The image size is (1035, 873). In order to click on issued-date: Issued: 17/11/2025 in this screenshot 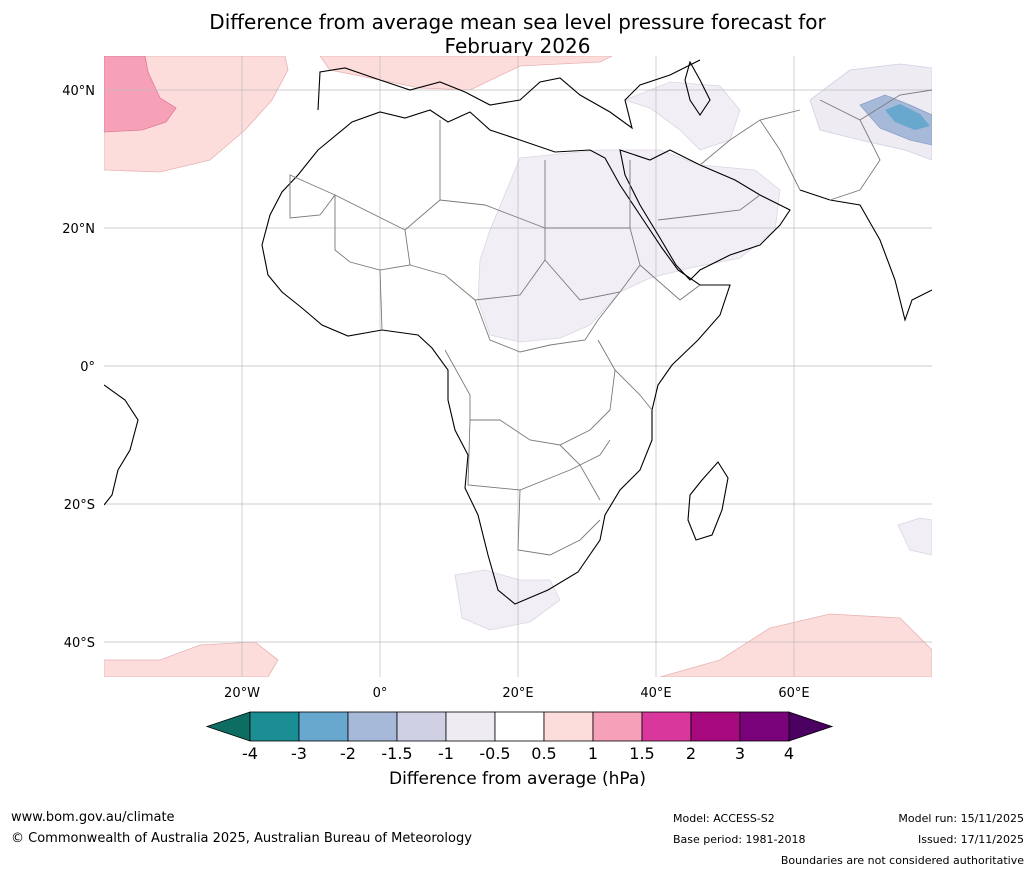, I will do `click(970, 839)`.